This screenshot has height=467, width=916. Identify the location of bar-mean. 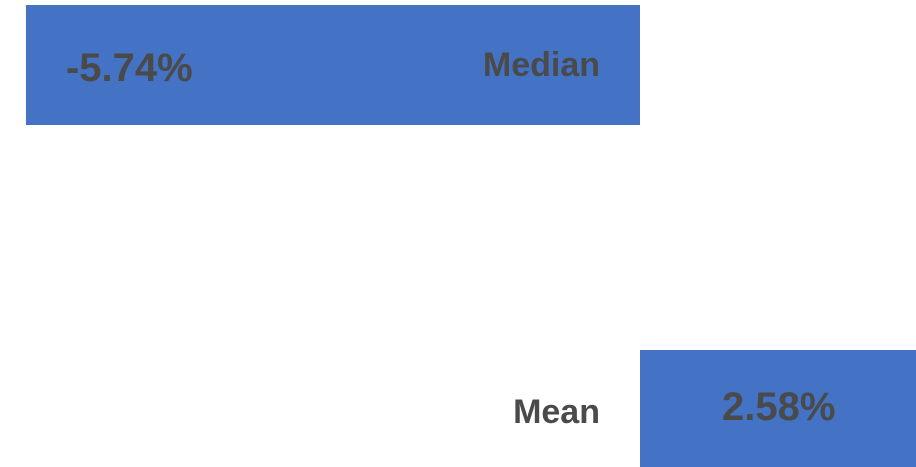
(778, 408).